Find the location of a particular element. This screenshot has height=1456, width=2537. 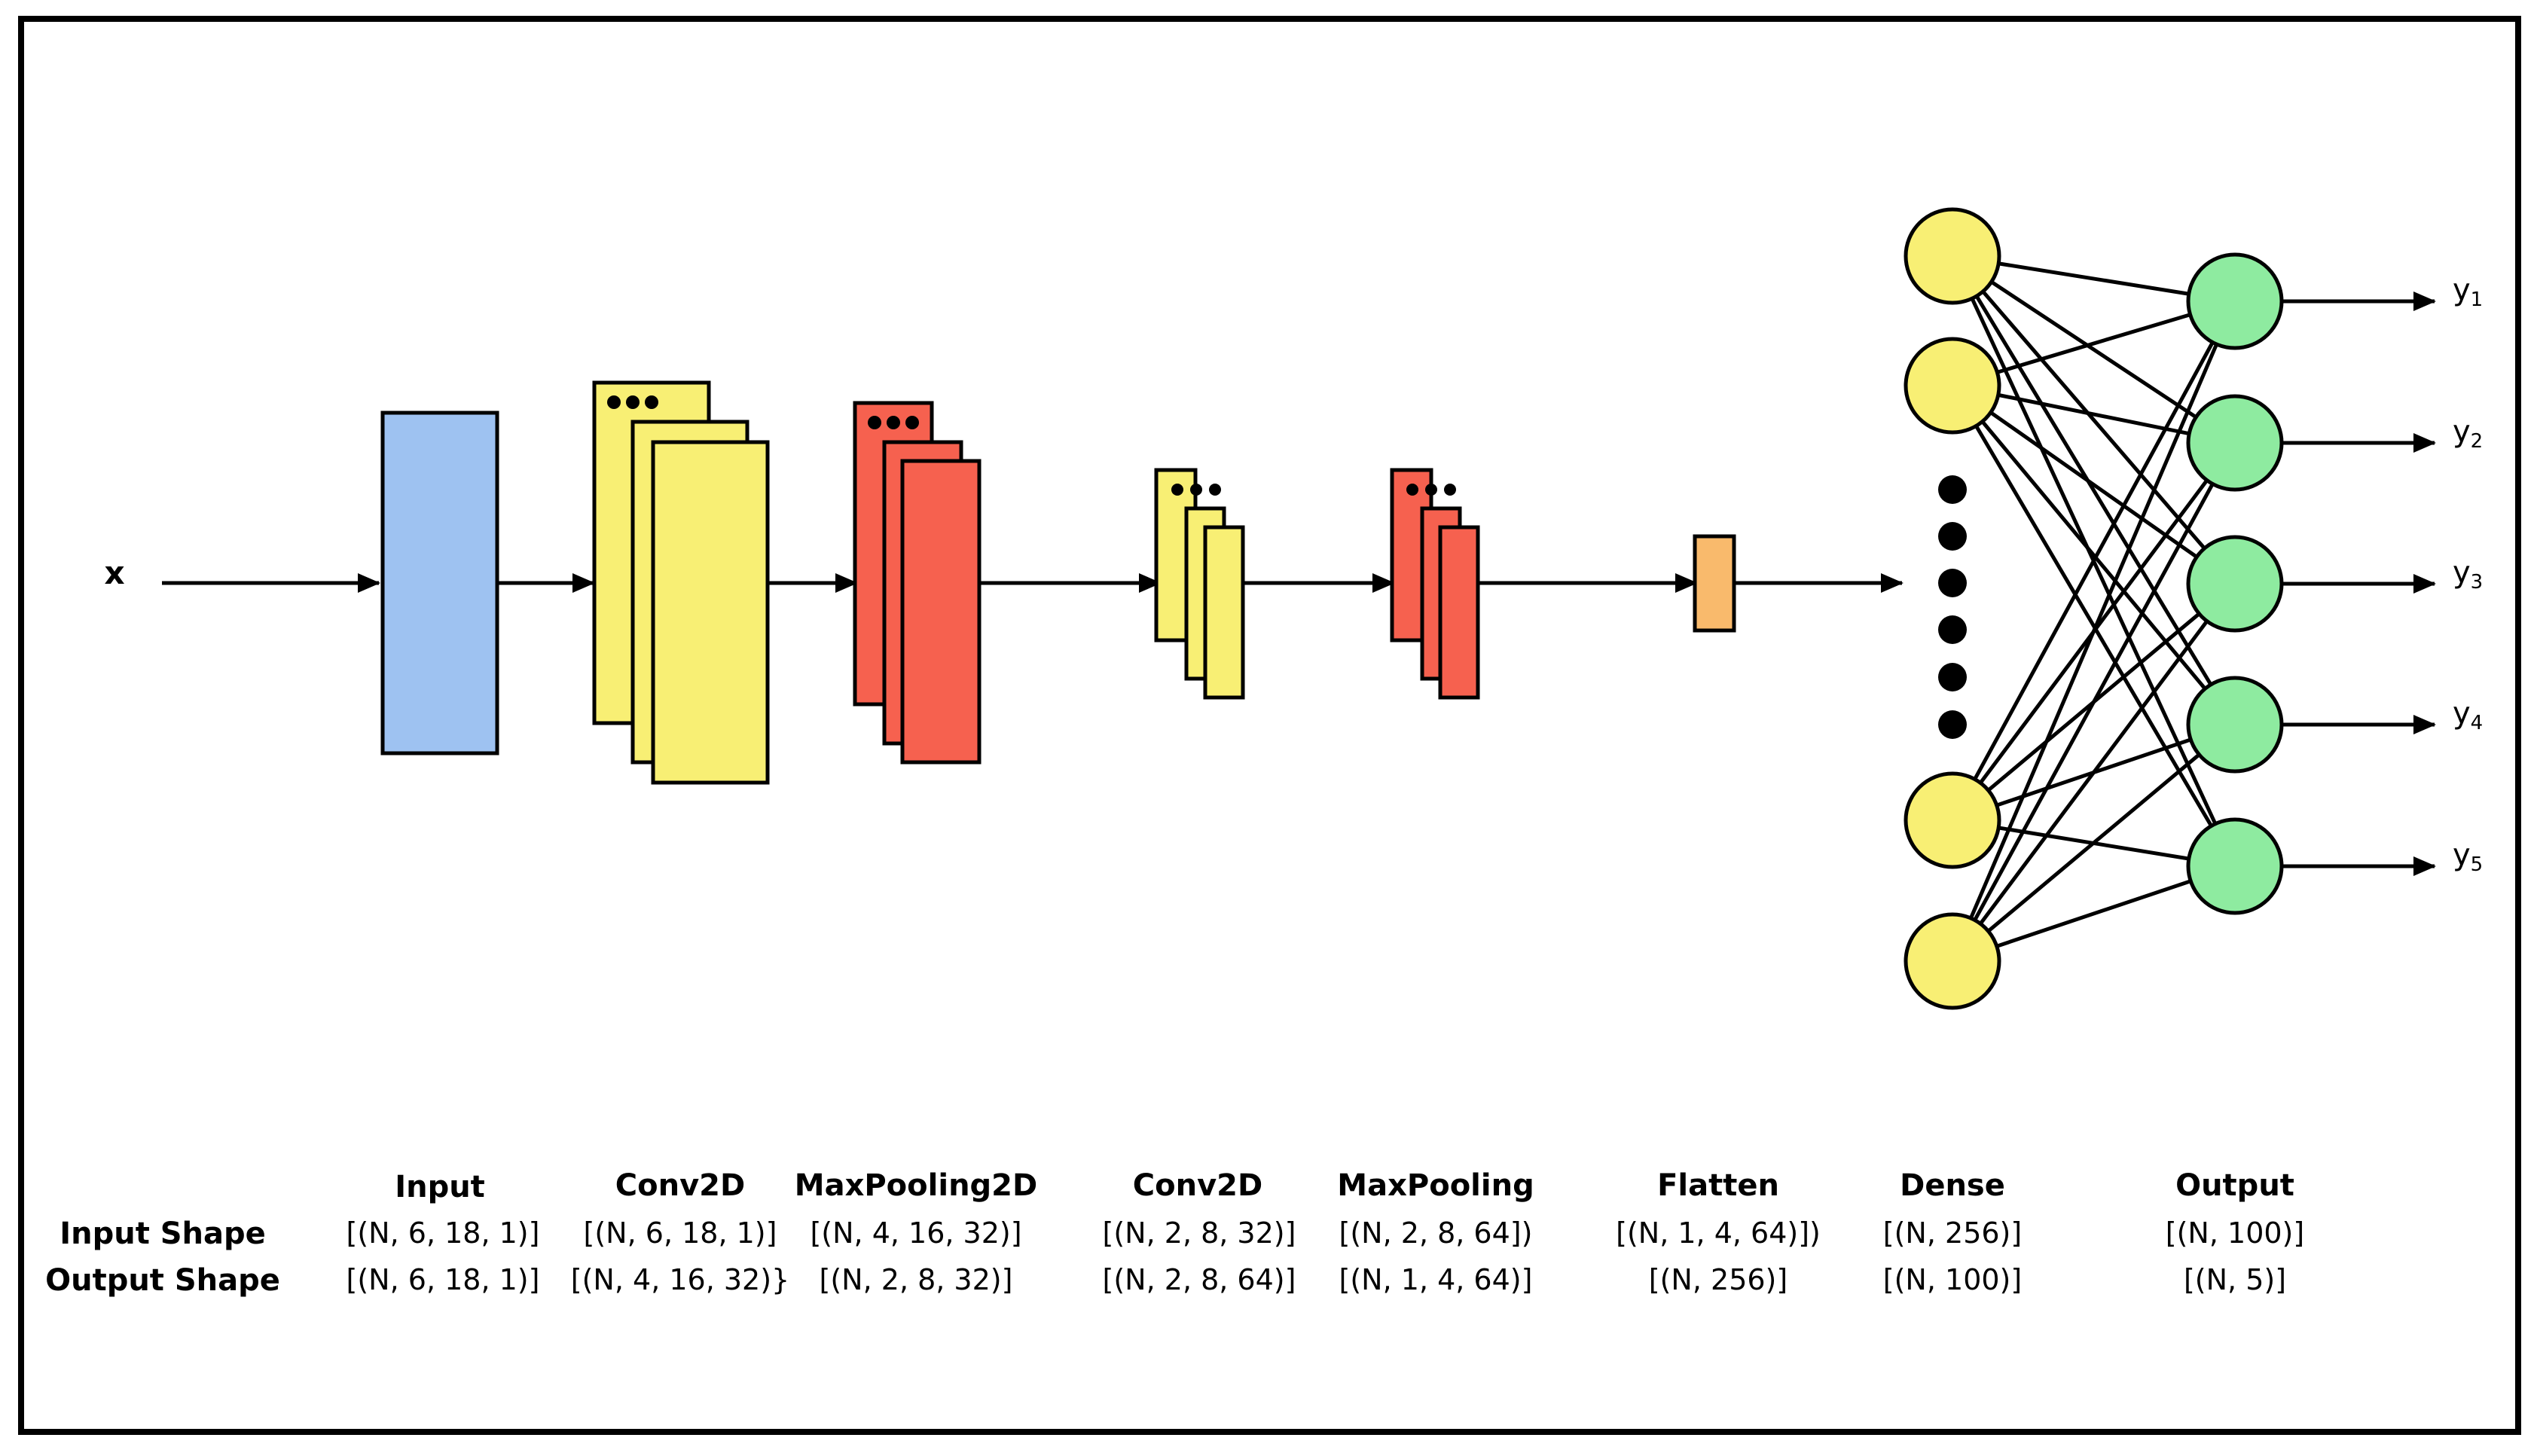

connection-d4-o2 is located at coordinates (2093, 702).